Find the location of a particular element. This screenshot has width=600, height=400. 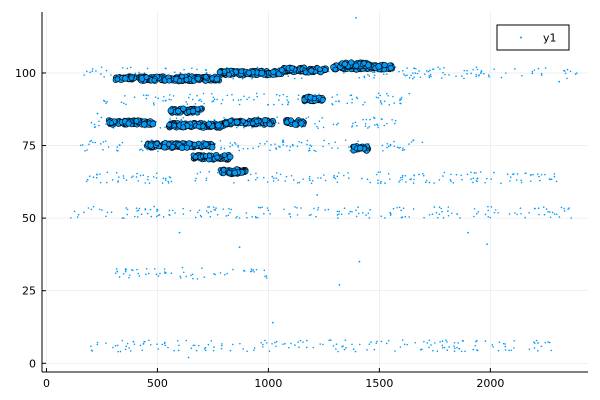

y-tick-label: 25 is located at coordinates (29, 291).